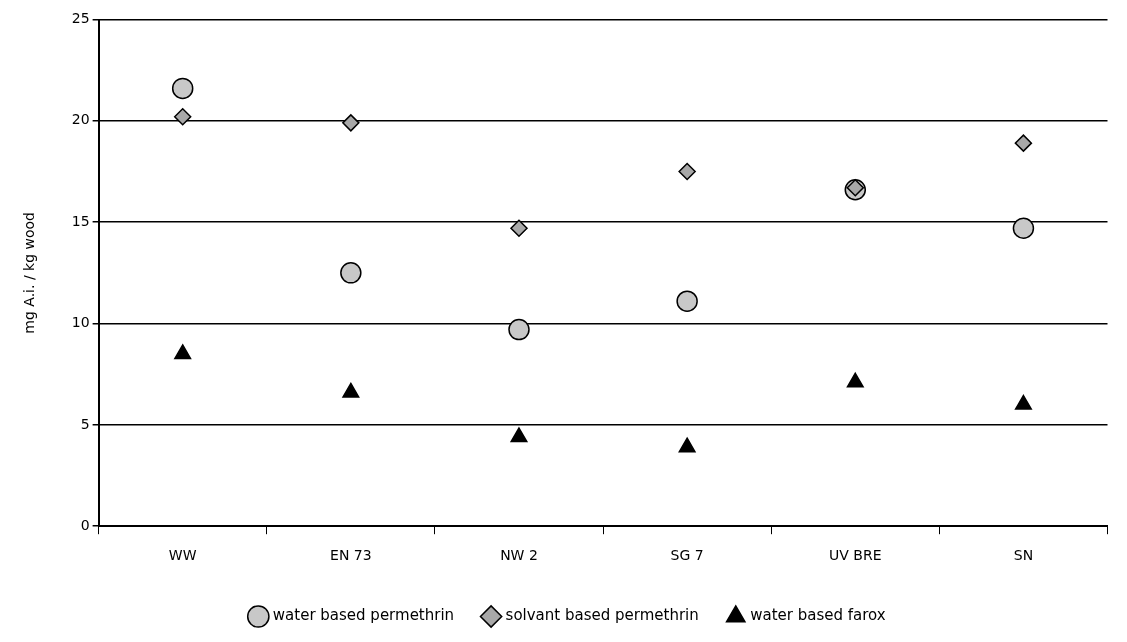 The width and height of the screenshot is (1127, 642). I want to click on x-tick-label: WW, so click(182, 555).